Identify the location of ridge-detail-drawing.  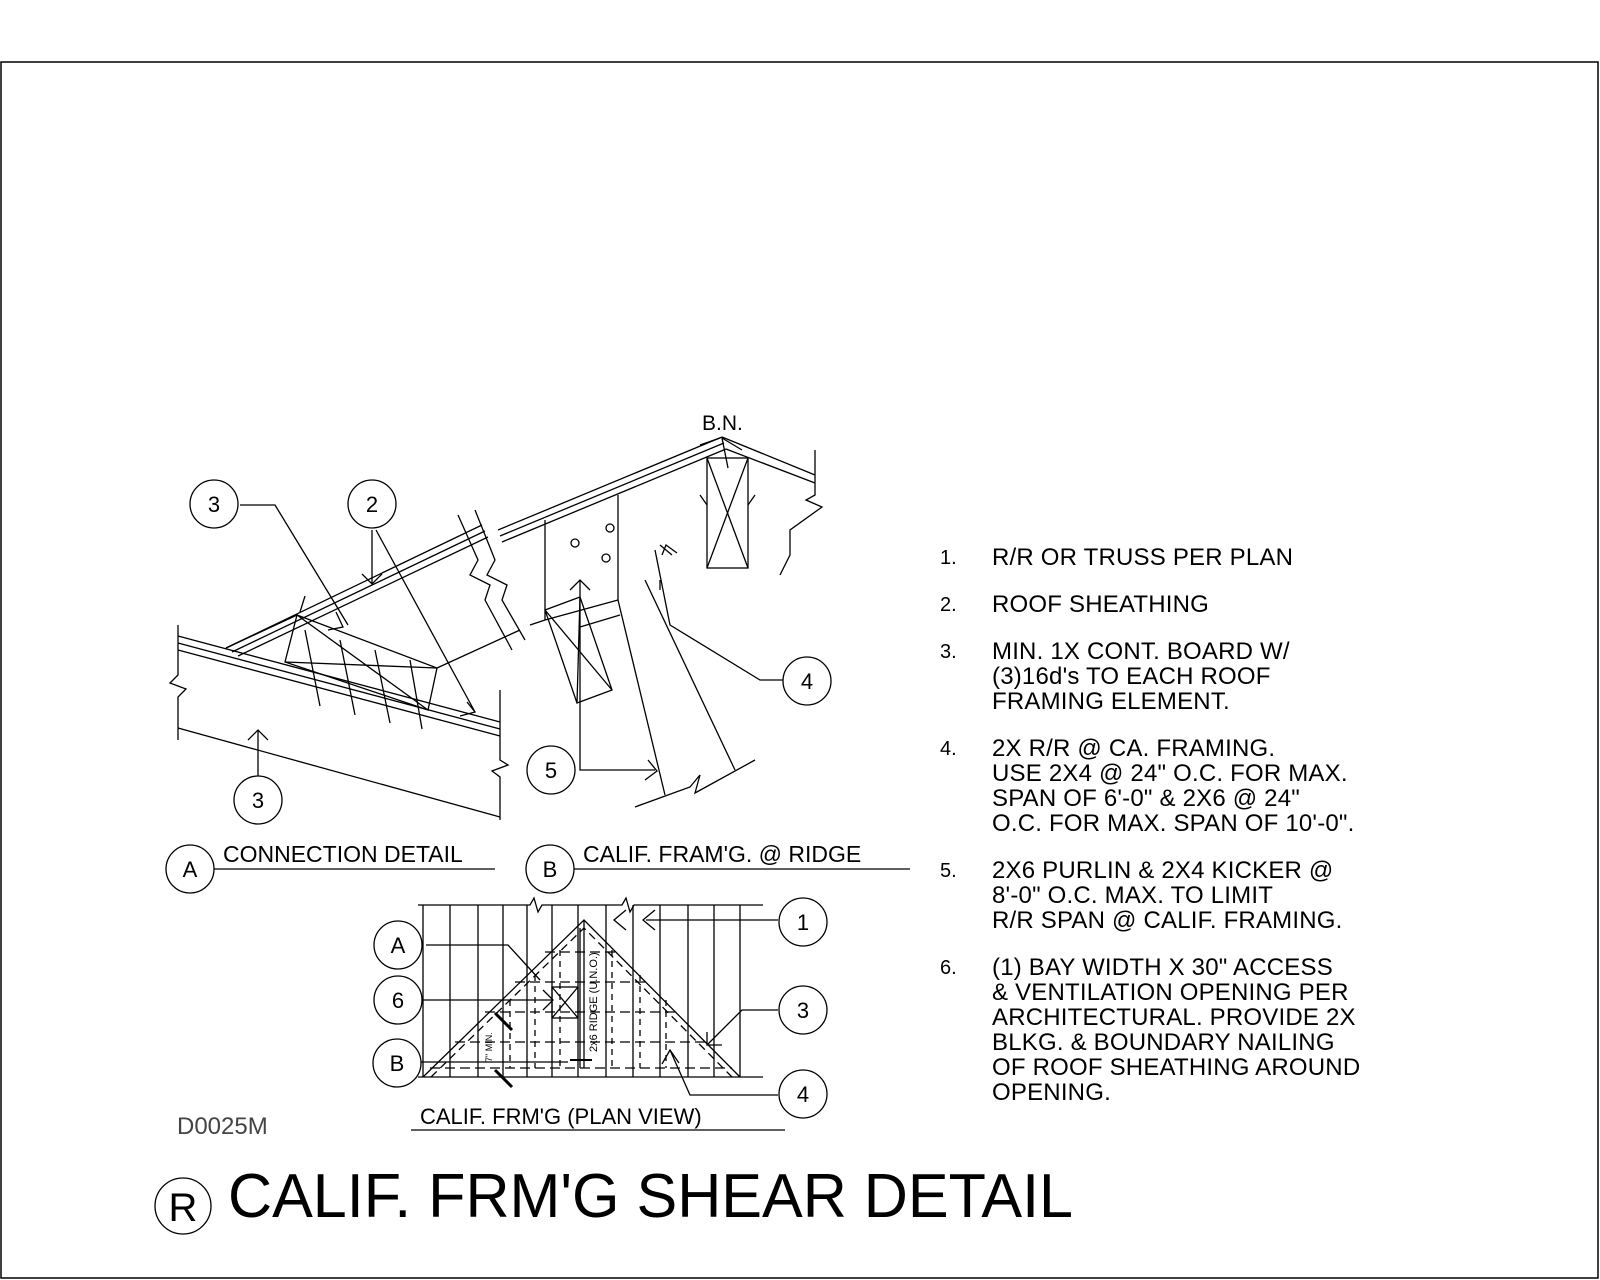
(640, 622).